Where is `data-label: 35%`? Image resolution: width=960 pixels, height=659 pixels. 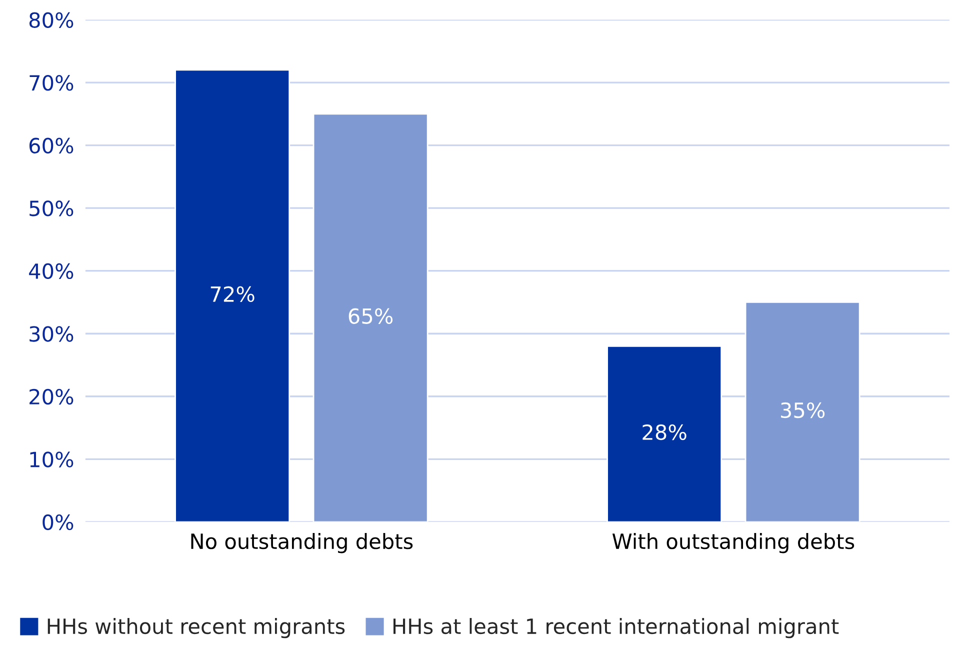 data-label: 35% is located at coordinates (802, 410).